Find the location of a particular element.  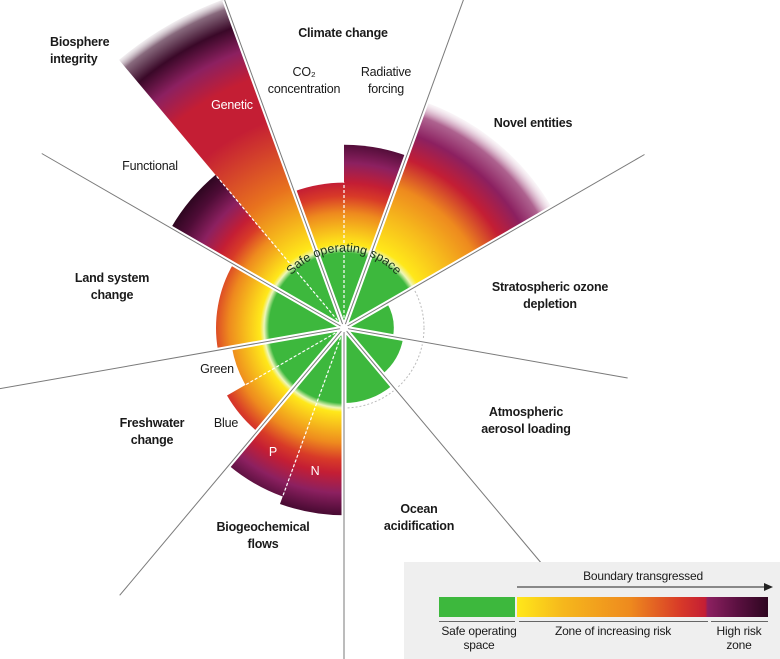

wedge-biogeochemical-flows-n is located at coordinates (311, 422).